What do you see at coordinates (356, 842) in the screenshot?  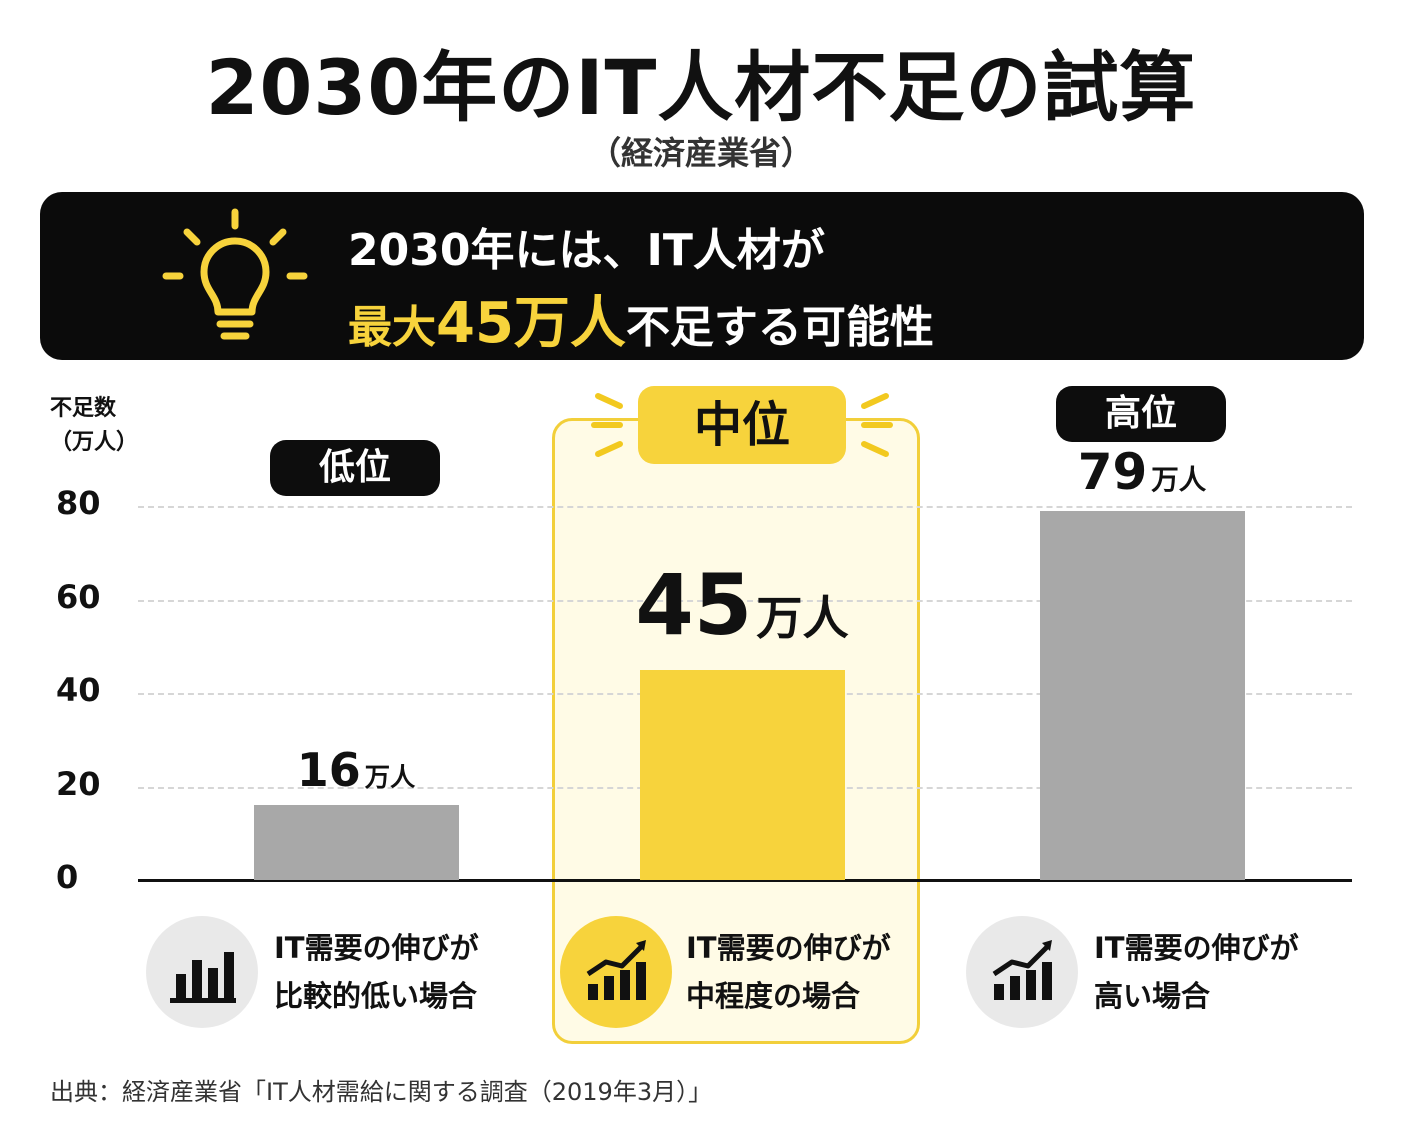 I see `bar-low` at bounding box center [356, 842].